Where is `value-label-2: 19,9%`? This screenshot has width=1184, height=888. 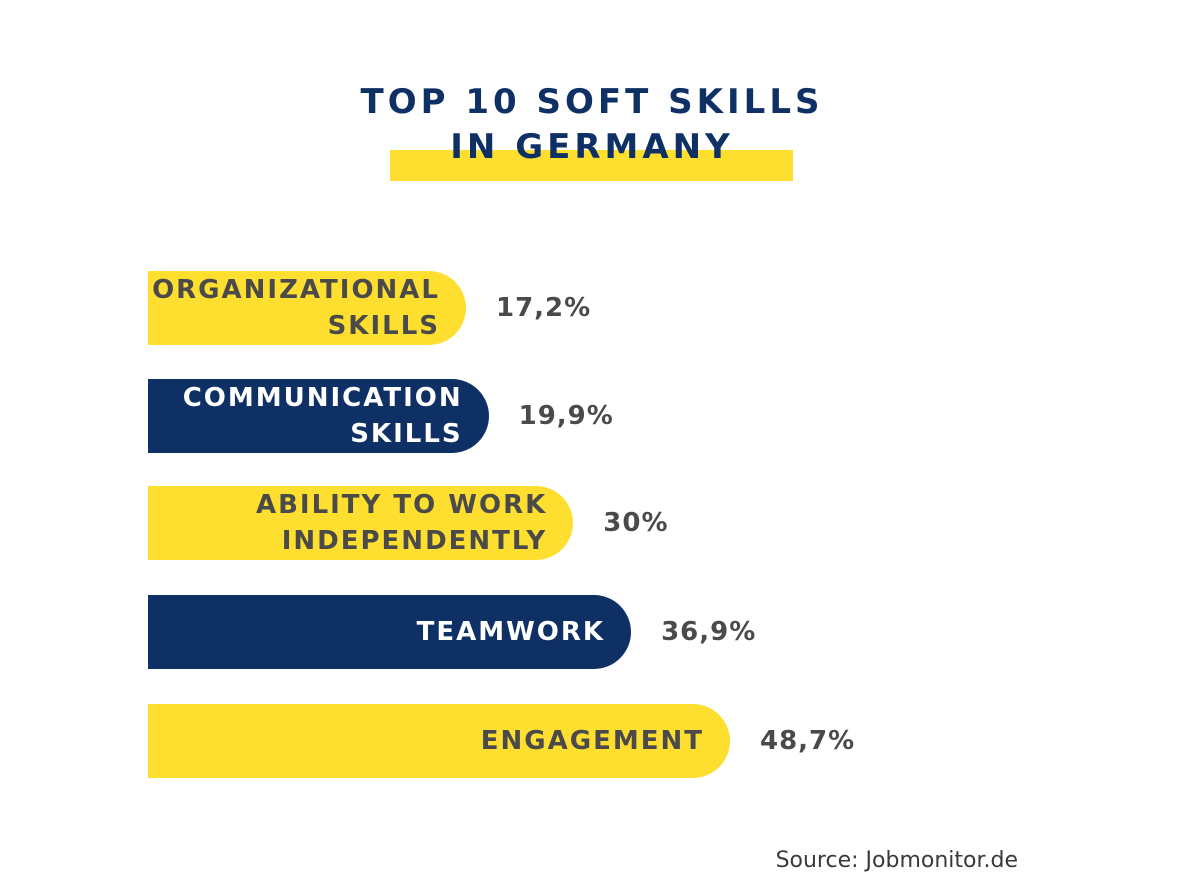 value-label-2: 19,9% is located at coordinates (566, 416).